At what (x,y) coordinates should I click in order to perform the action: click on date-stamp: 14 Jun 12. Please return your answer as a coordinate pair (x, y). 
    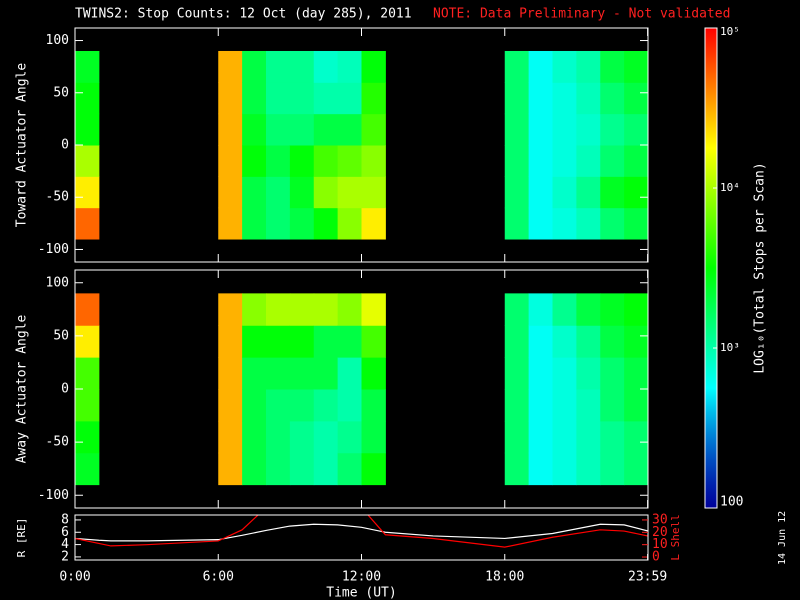
    Looking at the image, I should click on (782, 538).